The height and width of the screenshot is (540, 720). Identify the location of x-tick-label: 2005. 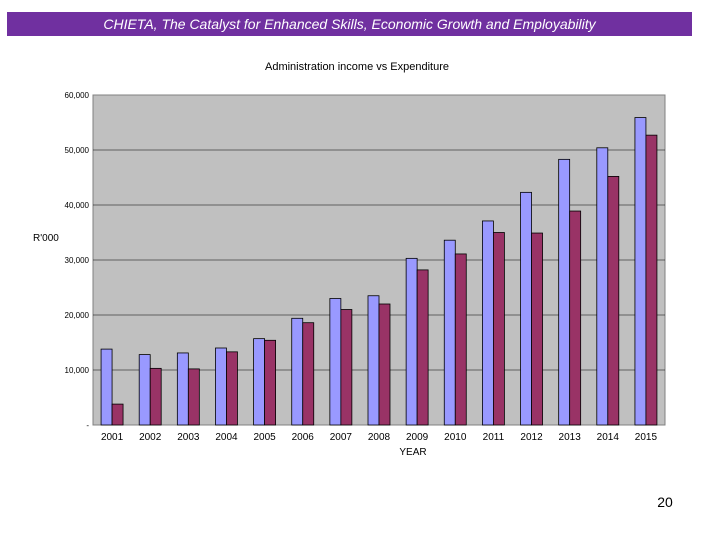
(264, 437).